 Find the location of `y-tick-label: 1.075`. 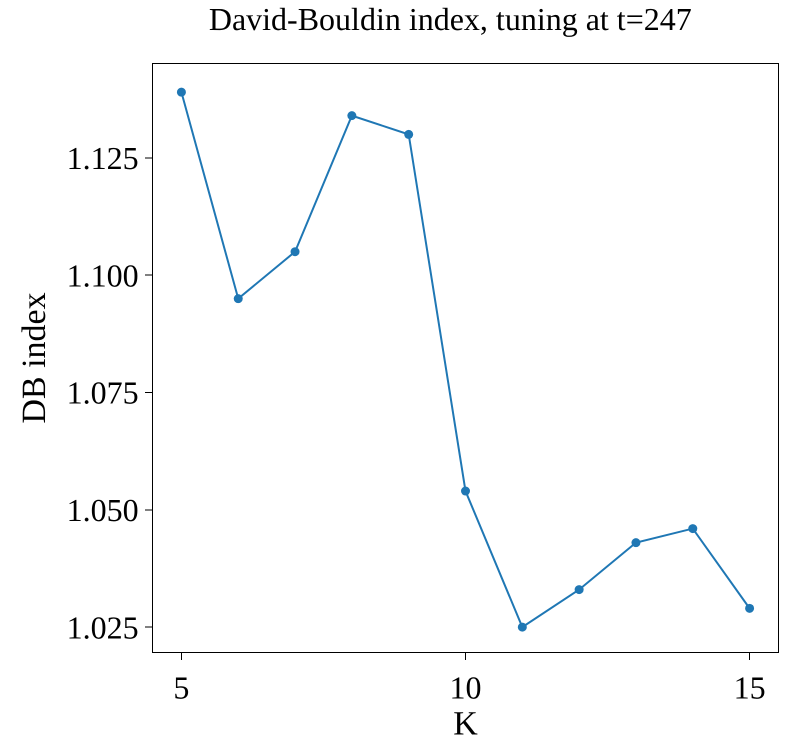

y-tick-label: 1.075 is located at coordinates (102, 392).